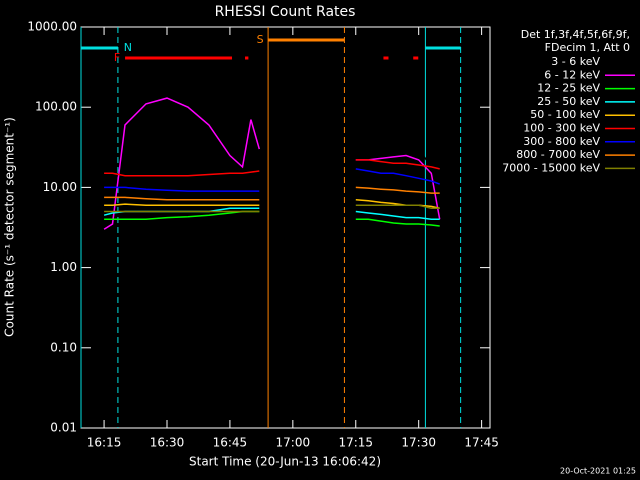 This screenshot has height=480, width=640. Describe the element at coordinates (285, 12) in the screenshot. I see `chart-title: RHESSI Count Rates` at that location.